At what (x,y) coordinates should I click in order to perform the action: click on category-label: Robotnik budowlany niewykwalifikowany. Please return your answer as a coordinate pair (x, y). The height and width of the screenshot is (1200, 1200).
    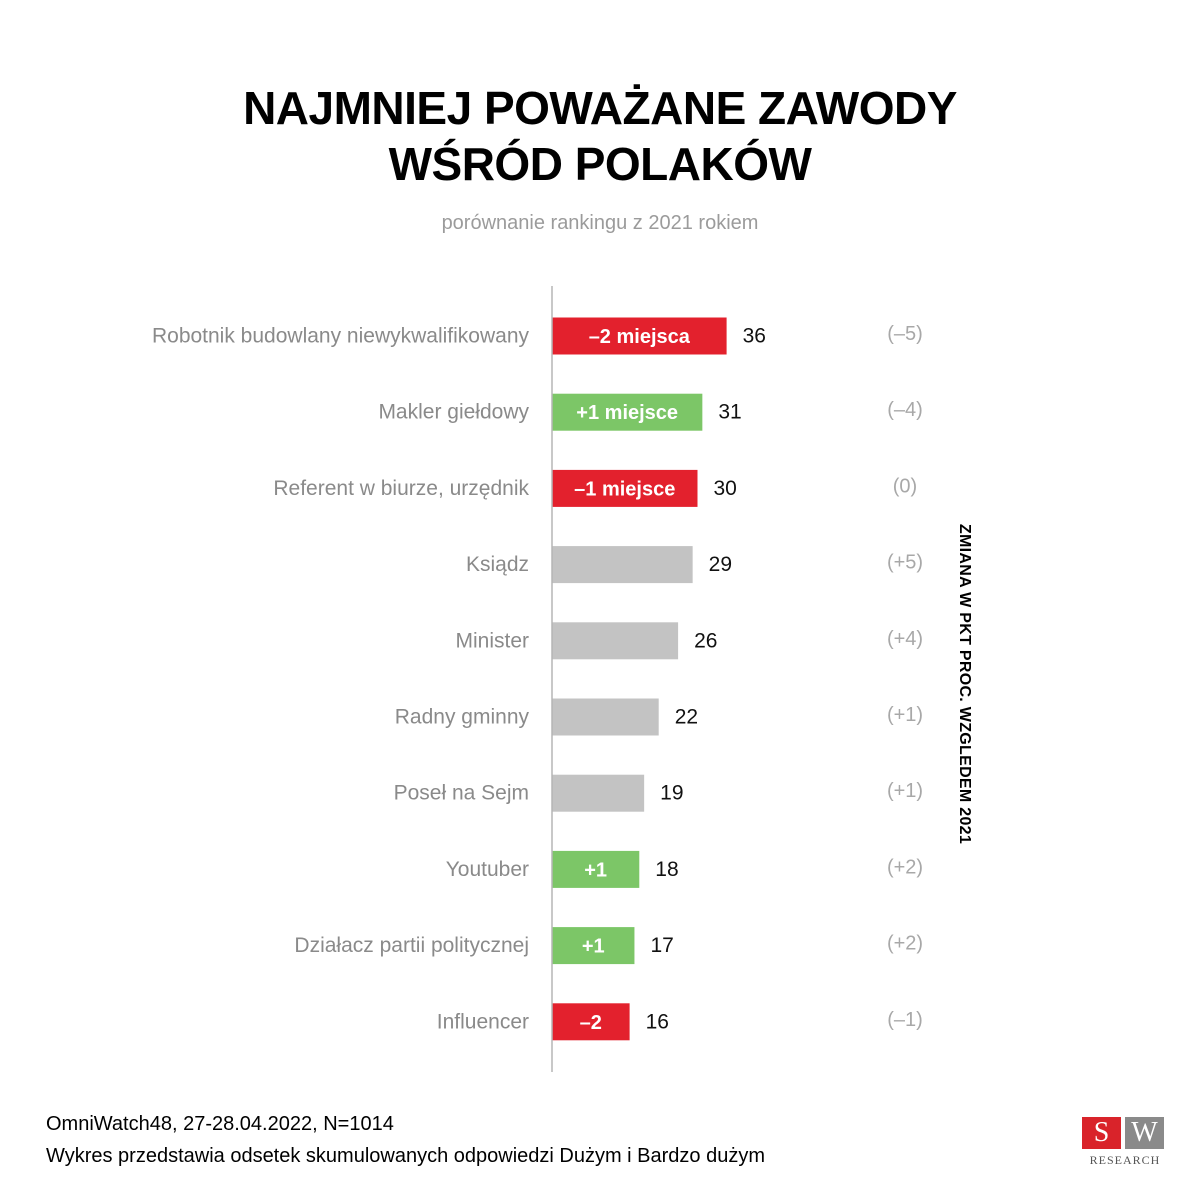
    Looking at the image, I should click on (341, 336).